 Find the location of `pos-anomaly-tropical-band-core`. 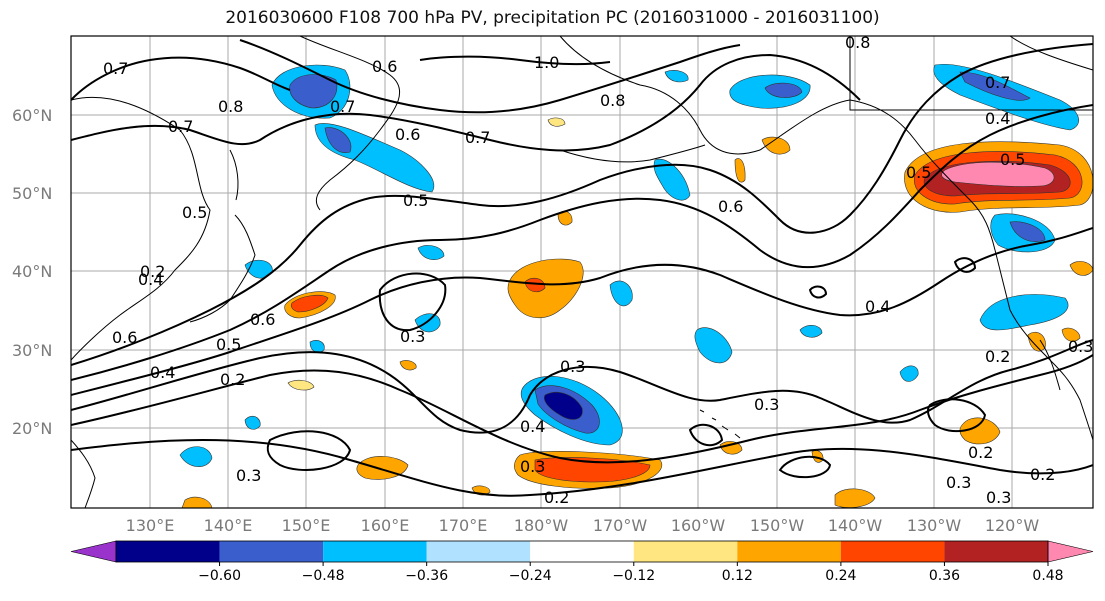

pos-anomaly-tropical-band-core is located at coordinates (592, 470).